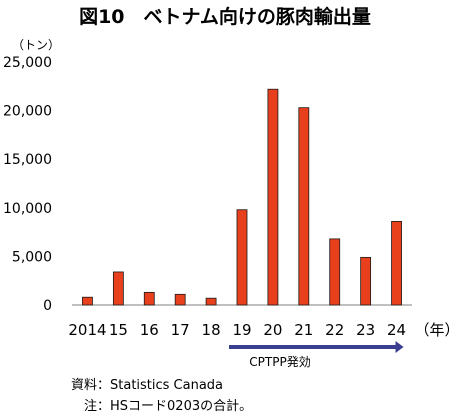 Image resolution: width=450 pixels, height=417 pixels. Describe the element at coordinates (87, 301) in the screenshot. I see `bar-2014` at that location.